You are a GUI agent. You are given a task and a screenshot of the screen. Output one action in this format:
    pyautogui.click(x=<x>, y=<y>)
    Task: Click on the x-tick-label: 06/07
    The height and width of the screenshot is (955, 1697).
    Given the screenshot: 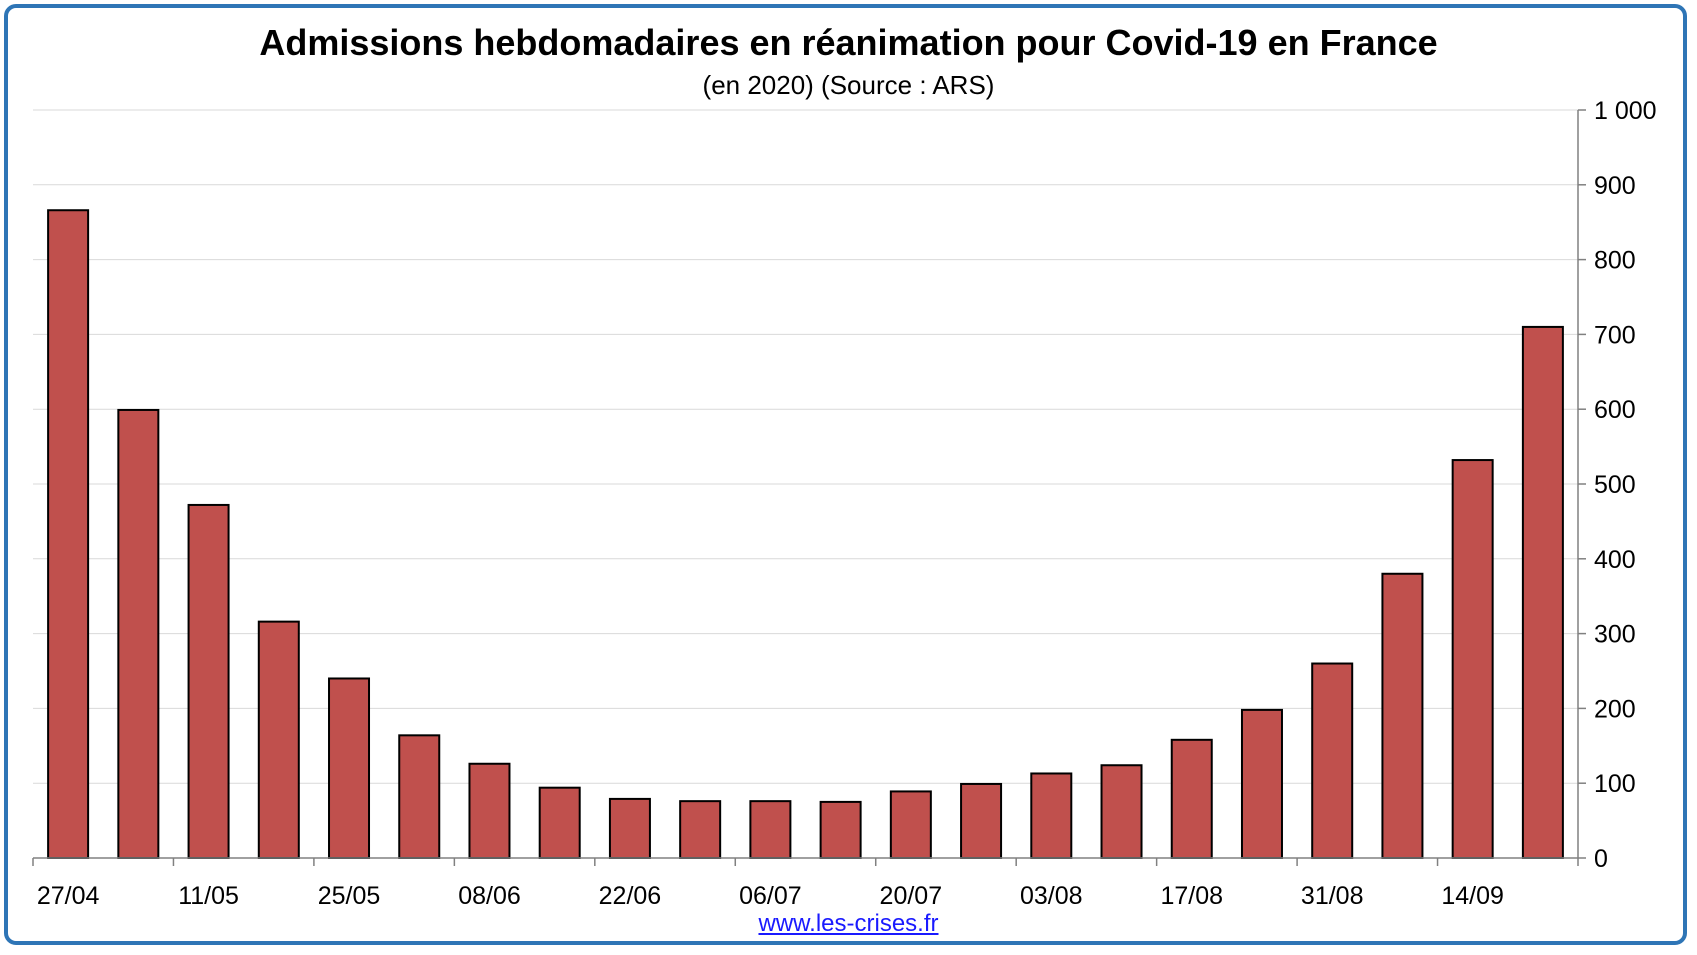 What is the action you would take?
    pyautogui.click(x=770, y=896)
    